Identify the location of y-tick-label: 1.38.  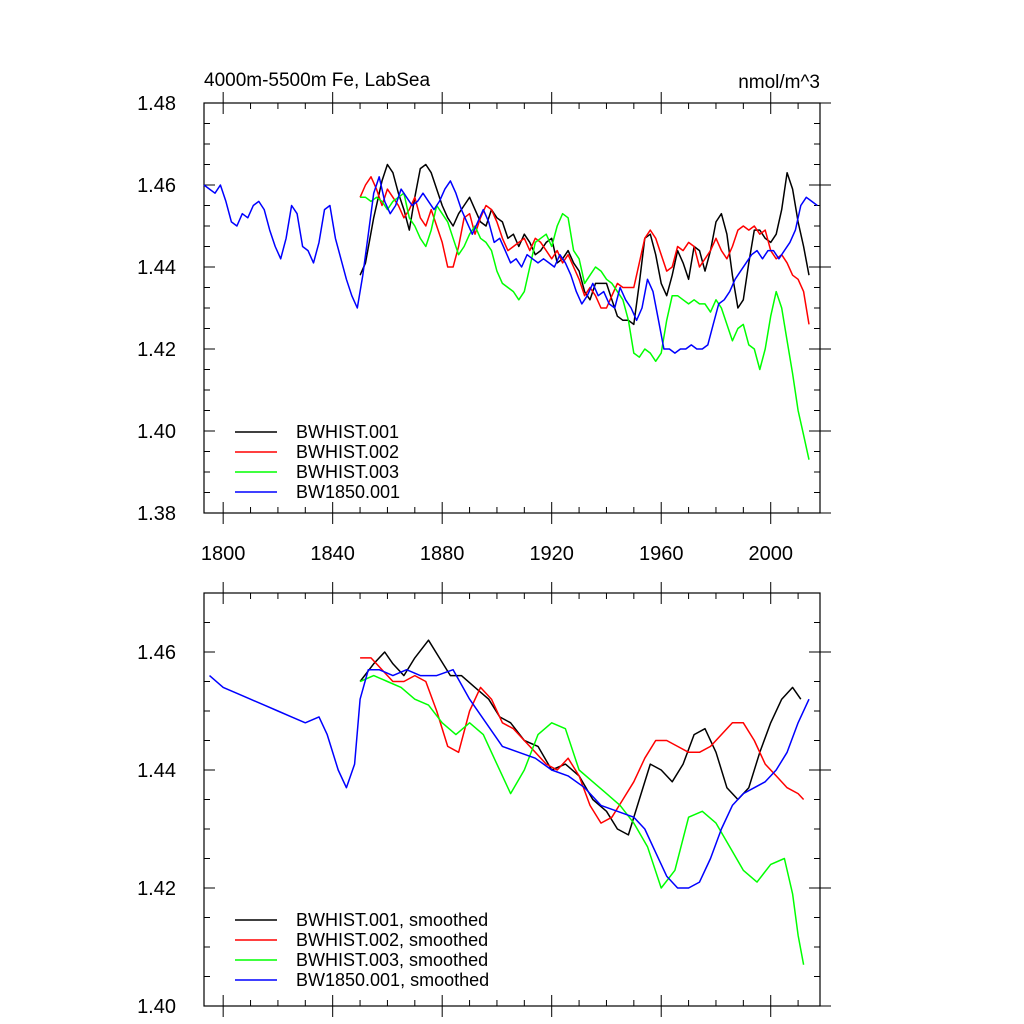
(156, 514).